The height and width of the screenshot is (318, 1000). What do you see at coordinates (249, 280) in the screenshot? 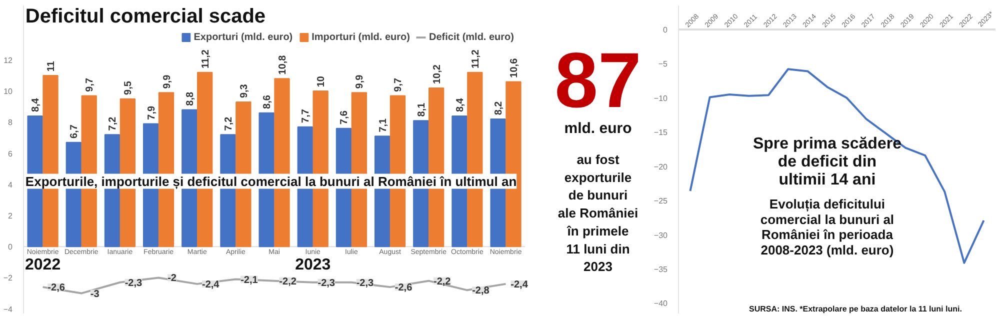
I see `data-label: -2,1` at bounding box center [249, 280].